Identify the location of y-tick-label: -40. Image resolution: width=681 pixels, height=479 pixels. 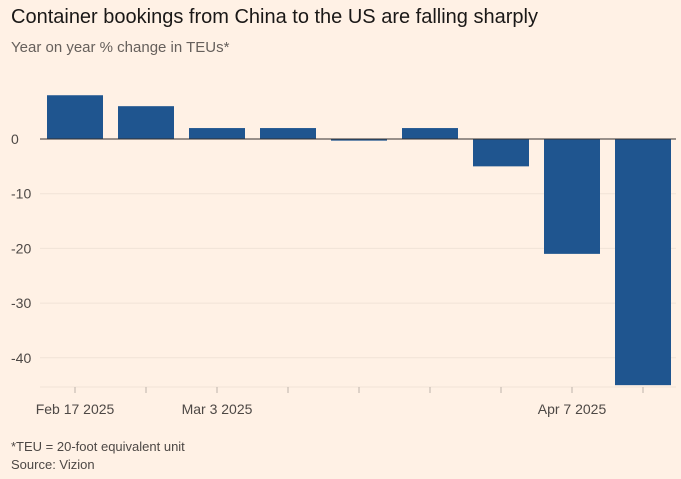
(21, 358).